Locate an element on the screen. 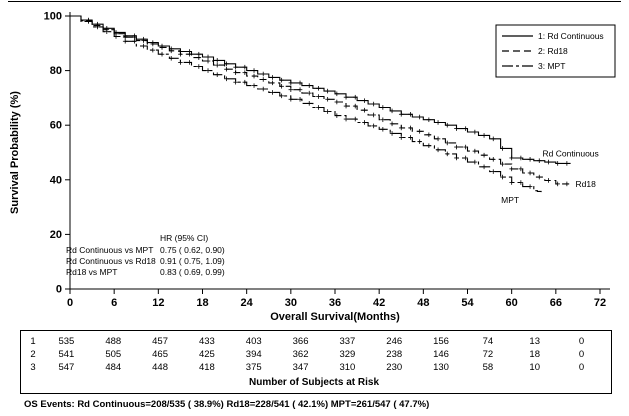 The image size is (629, 416). x-tick-label: 6 is located at coordinates (114, 303).